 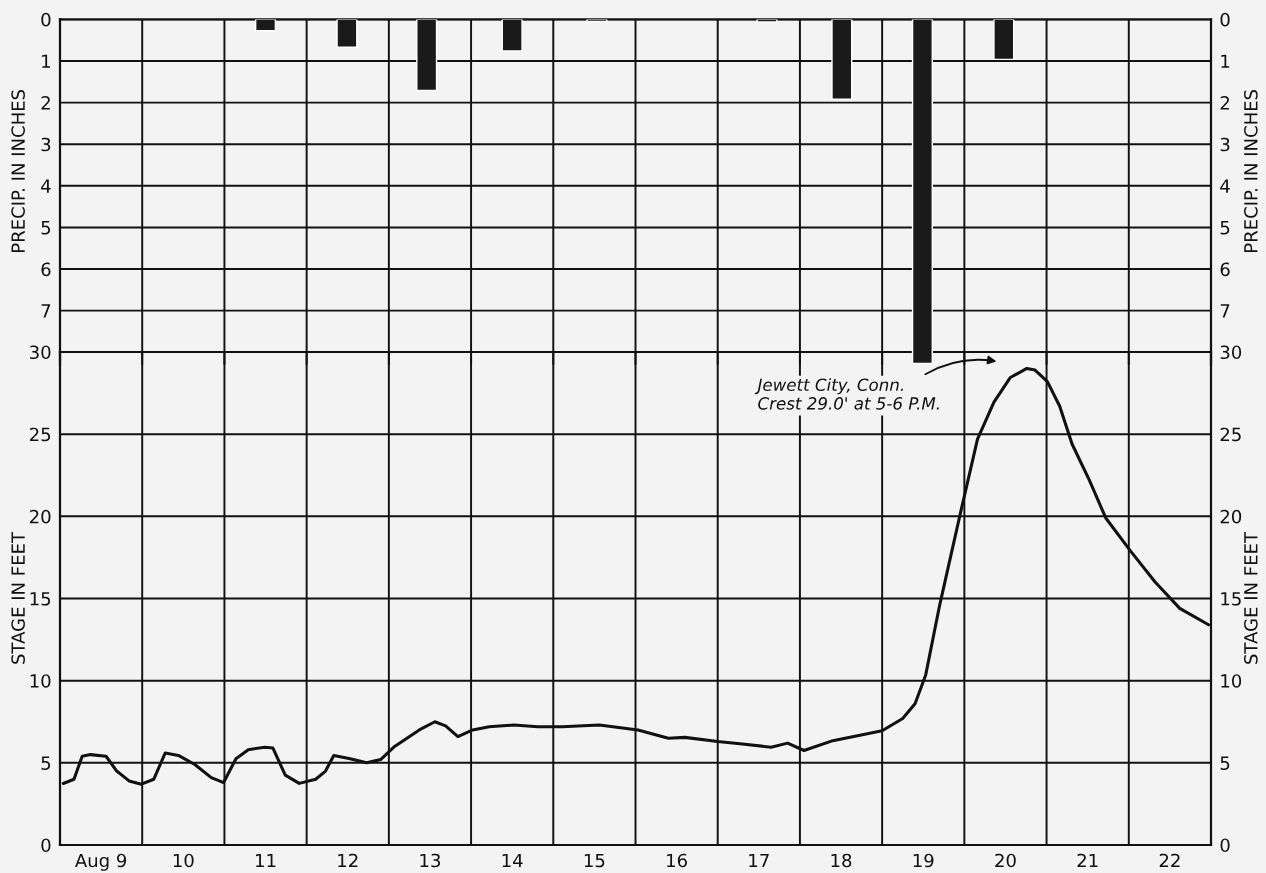 What do you see at coordinates (101, 862) in the screenshot?
I see `x-tick-label: Aug 9` at bounding box center [101, 862].